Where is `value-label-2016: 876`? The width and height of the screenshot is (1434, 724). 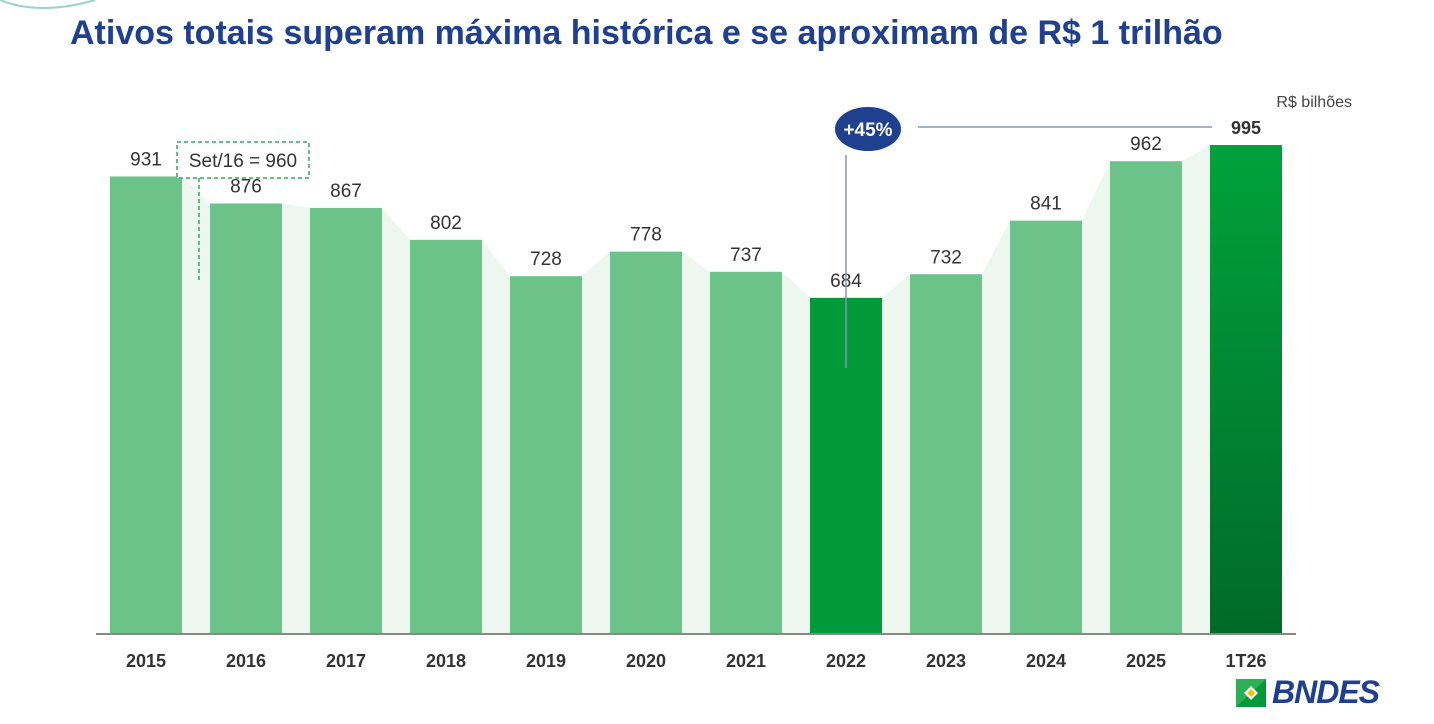
value-label-2016: 876 is located at coordinates (246, 186).